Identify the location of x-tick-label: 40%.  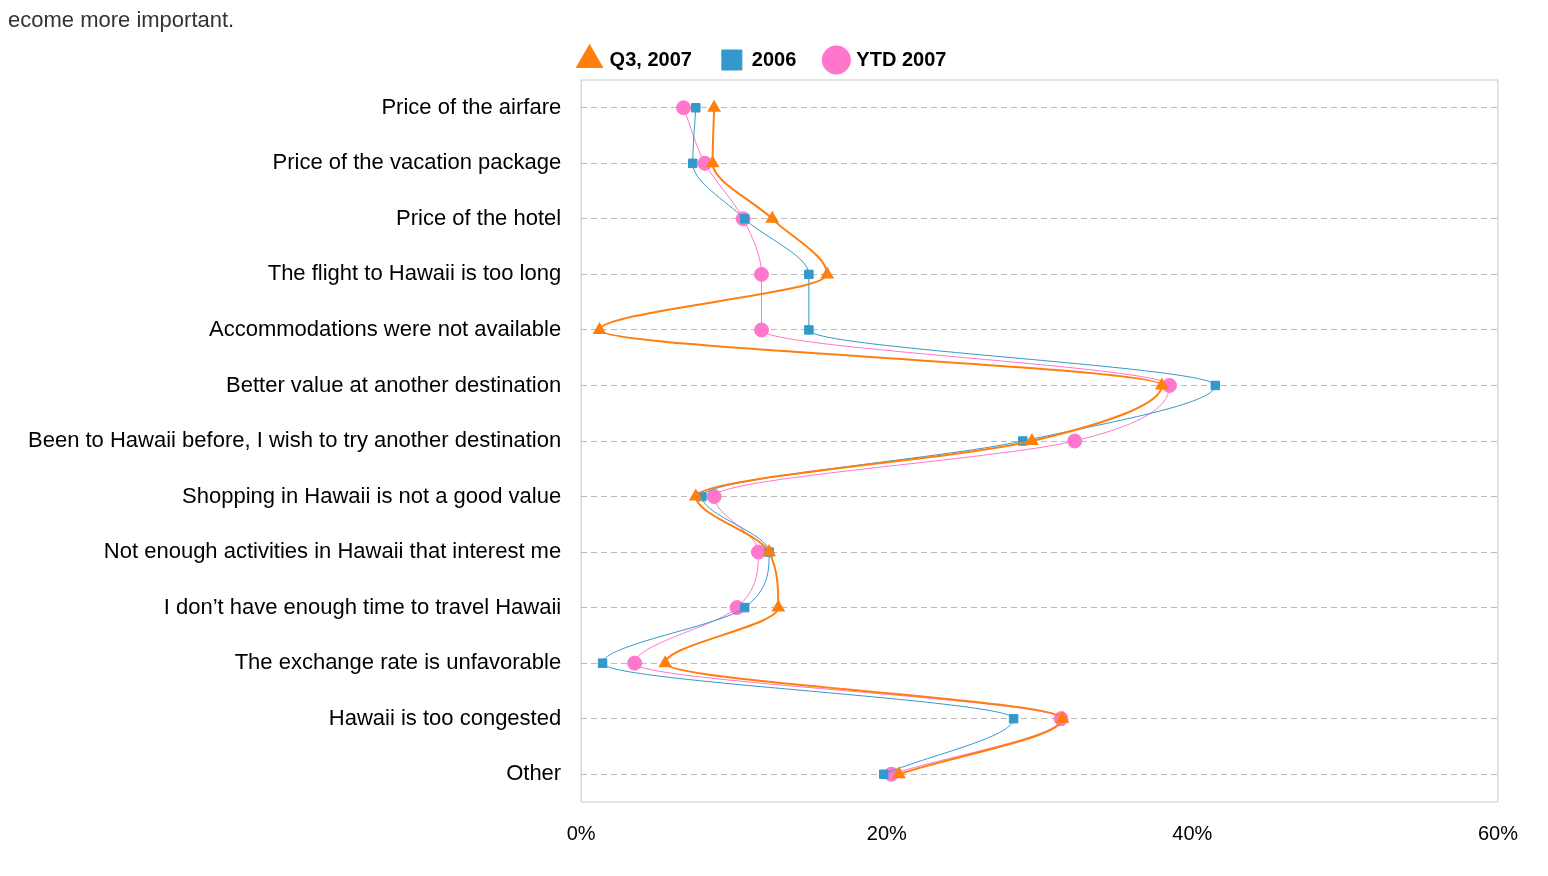
(1192, 832).